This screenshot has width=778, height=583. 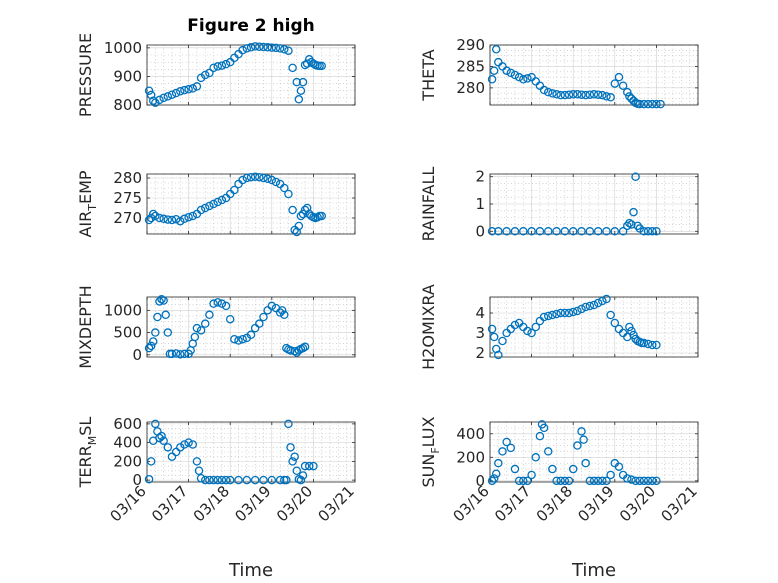 I want to click on terr-msl-x-tick-label: 03/16, so click(x=128, y=503).